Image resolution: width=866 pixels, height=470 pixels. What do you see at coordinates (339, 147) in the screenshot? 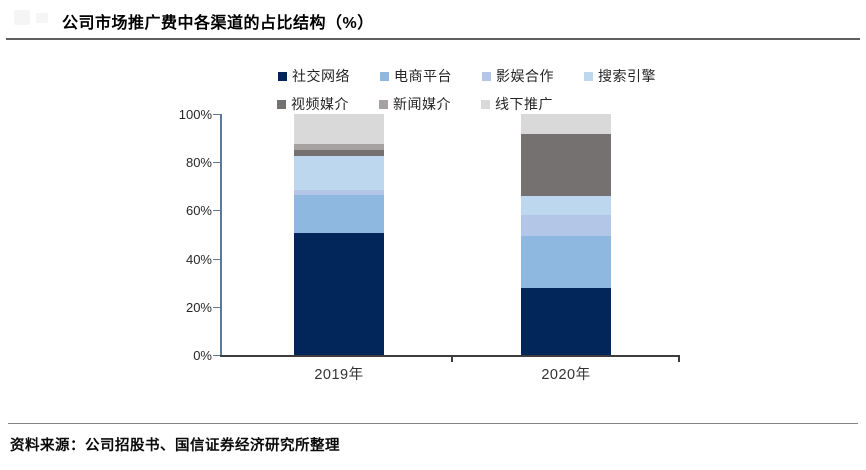
I see `bar-segment-news-media` at bounding box center [339, 147].